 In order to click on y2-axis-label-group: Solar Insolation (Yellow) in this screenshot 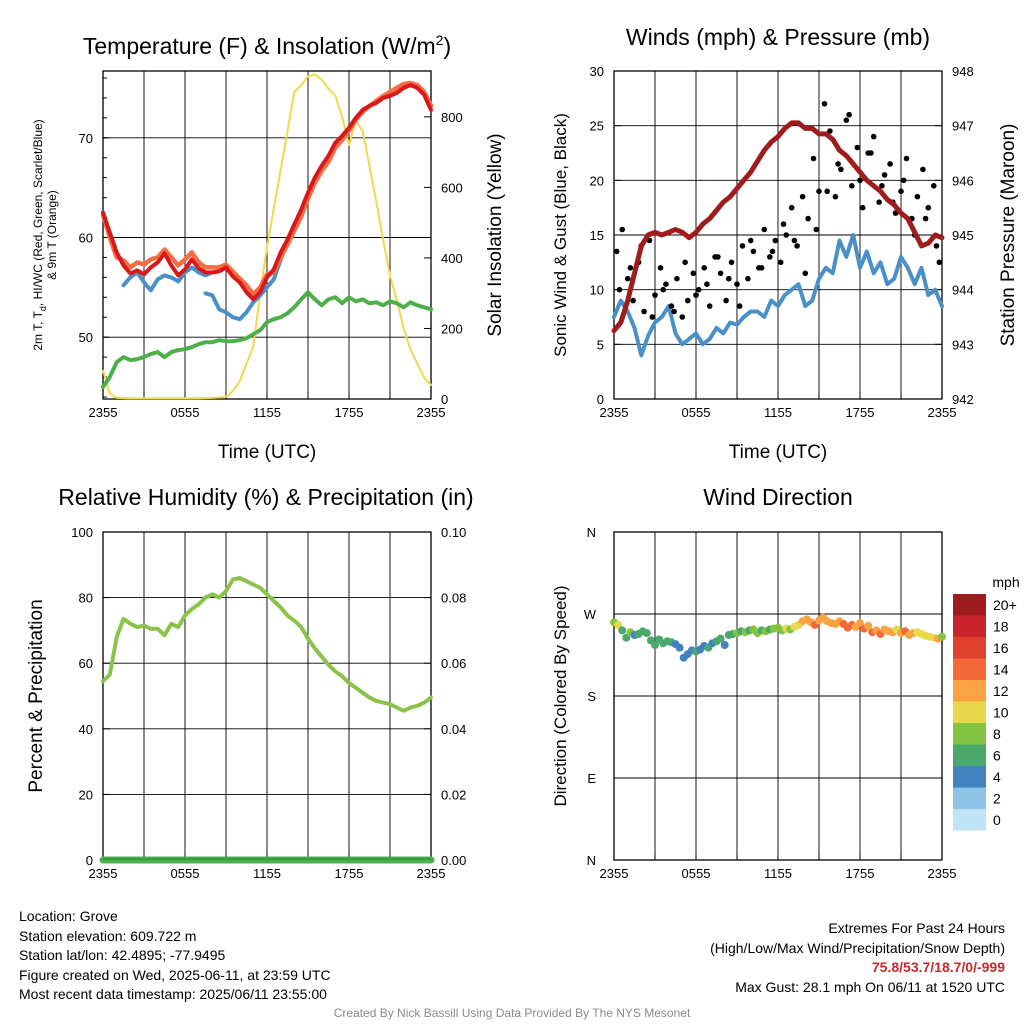, I will do `click(495, 234)`.